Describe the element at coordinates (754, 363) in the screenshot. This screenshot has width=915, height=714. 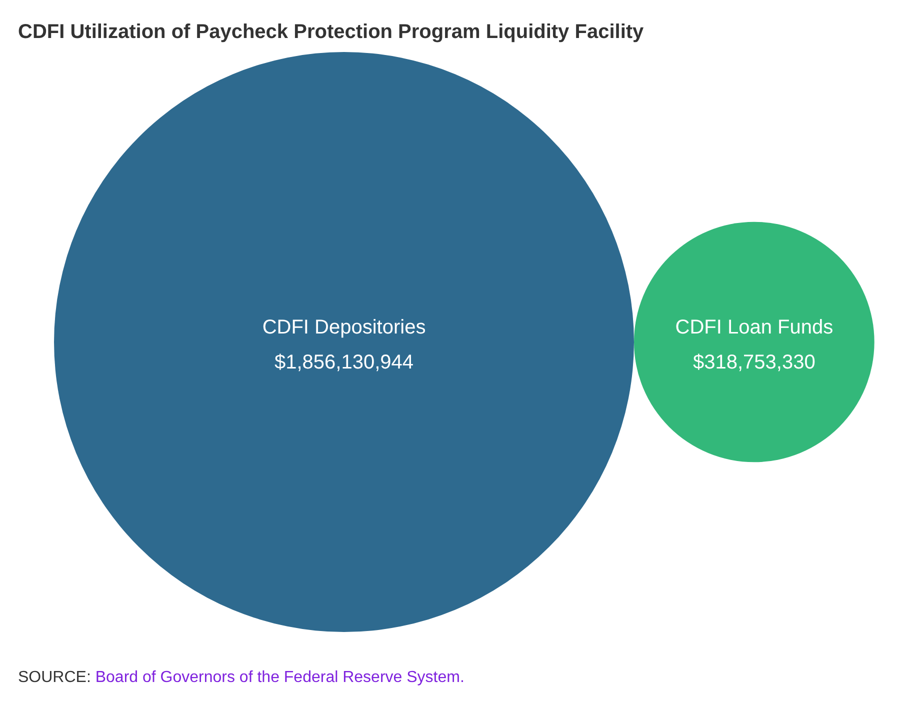
I see `data-label: $318,753,330` at that location.